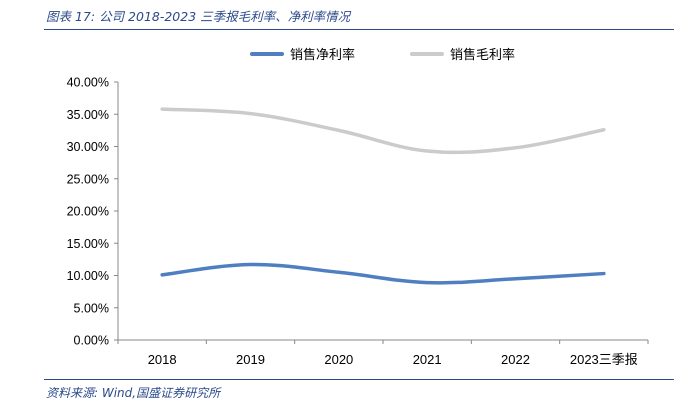  What do you see at coordinates (482, 55) in the screenshot?
I see `legend-label: 销售毛利率` at bounding box center [482, 55].